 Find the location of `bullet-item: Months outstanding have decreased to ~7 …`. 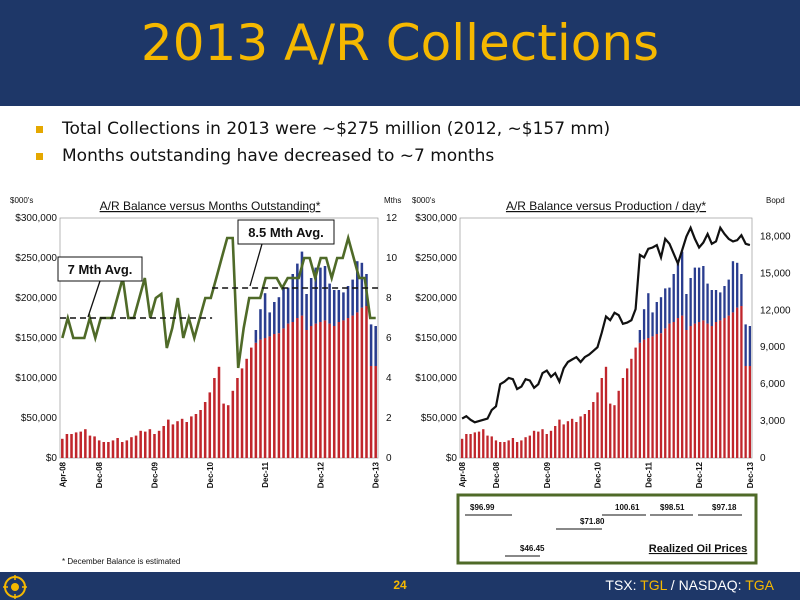

bullet-item: Months outstanding have decreased to ~7 … is located at coordinates (323, 156).